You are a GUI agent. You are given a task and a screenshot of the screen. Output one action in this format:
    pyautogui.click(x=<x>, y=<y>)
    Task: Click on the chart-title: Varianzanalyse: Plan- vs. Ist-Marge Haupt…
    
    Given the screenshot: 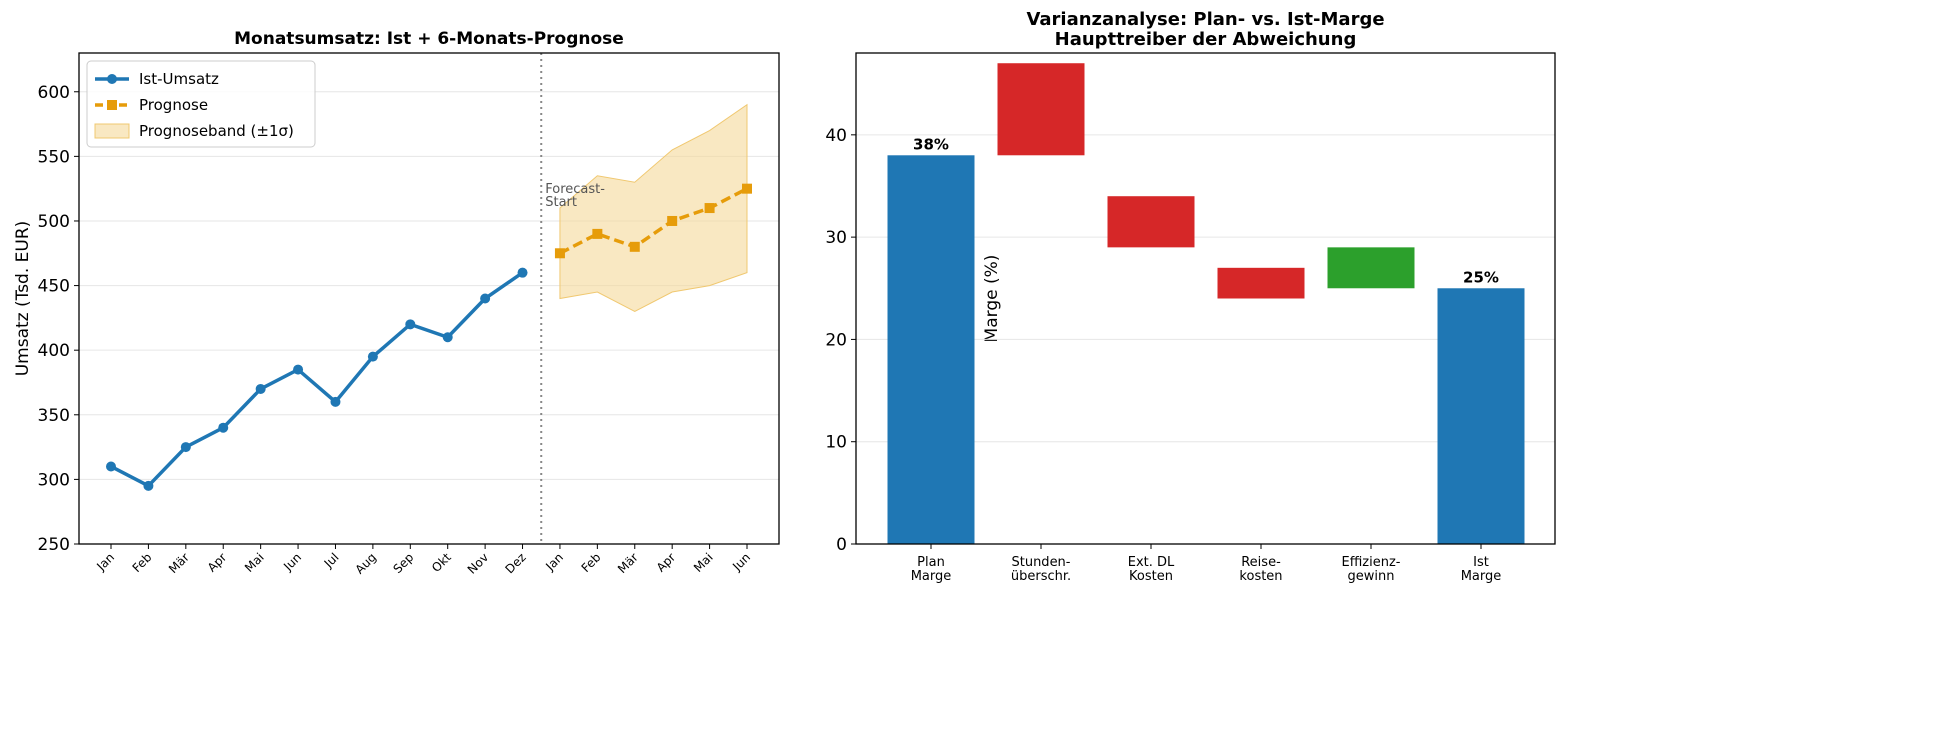 What is the action you would take?
    pyautogui.click(x=1205, y=29)
    